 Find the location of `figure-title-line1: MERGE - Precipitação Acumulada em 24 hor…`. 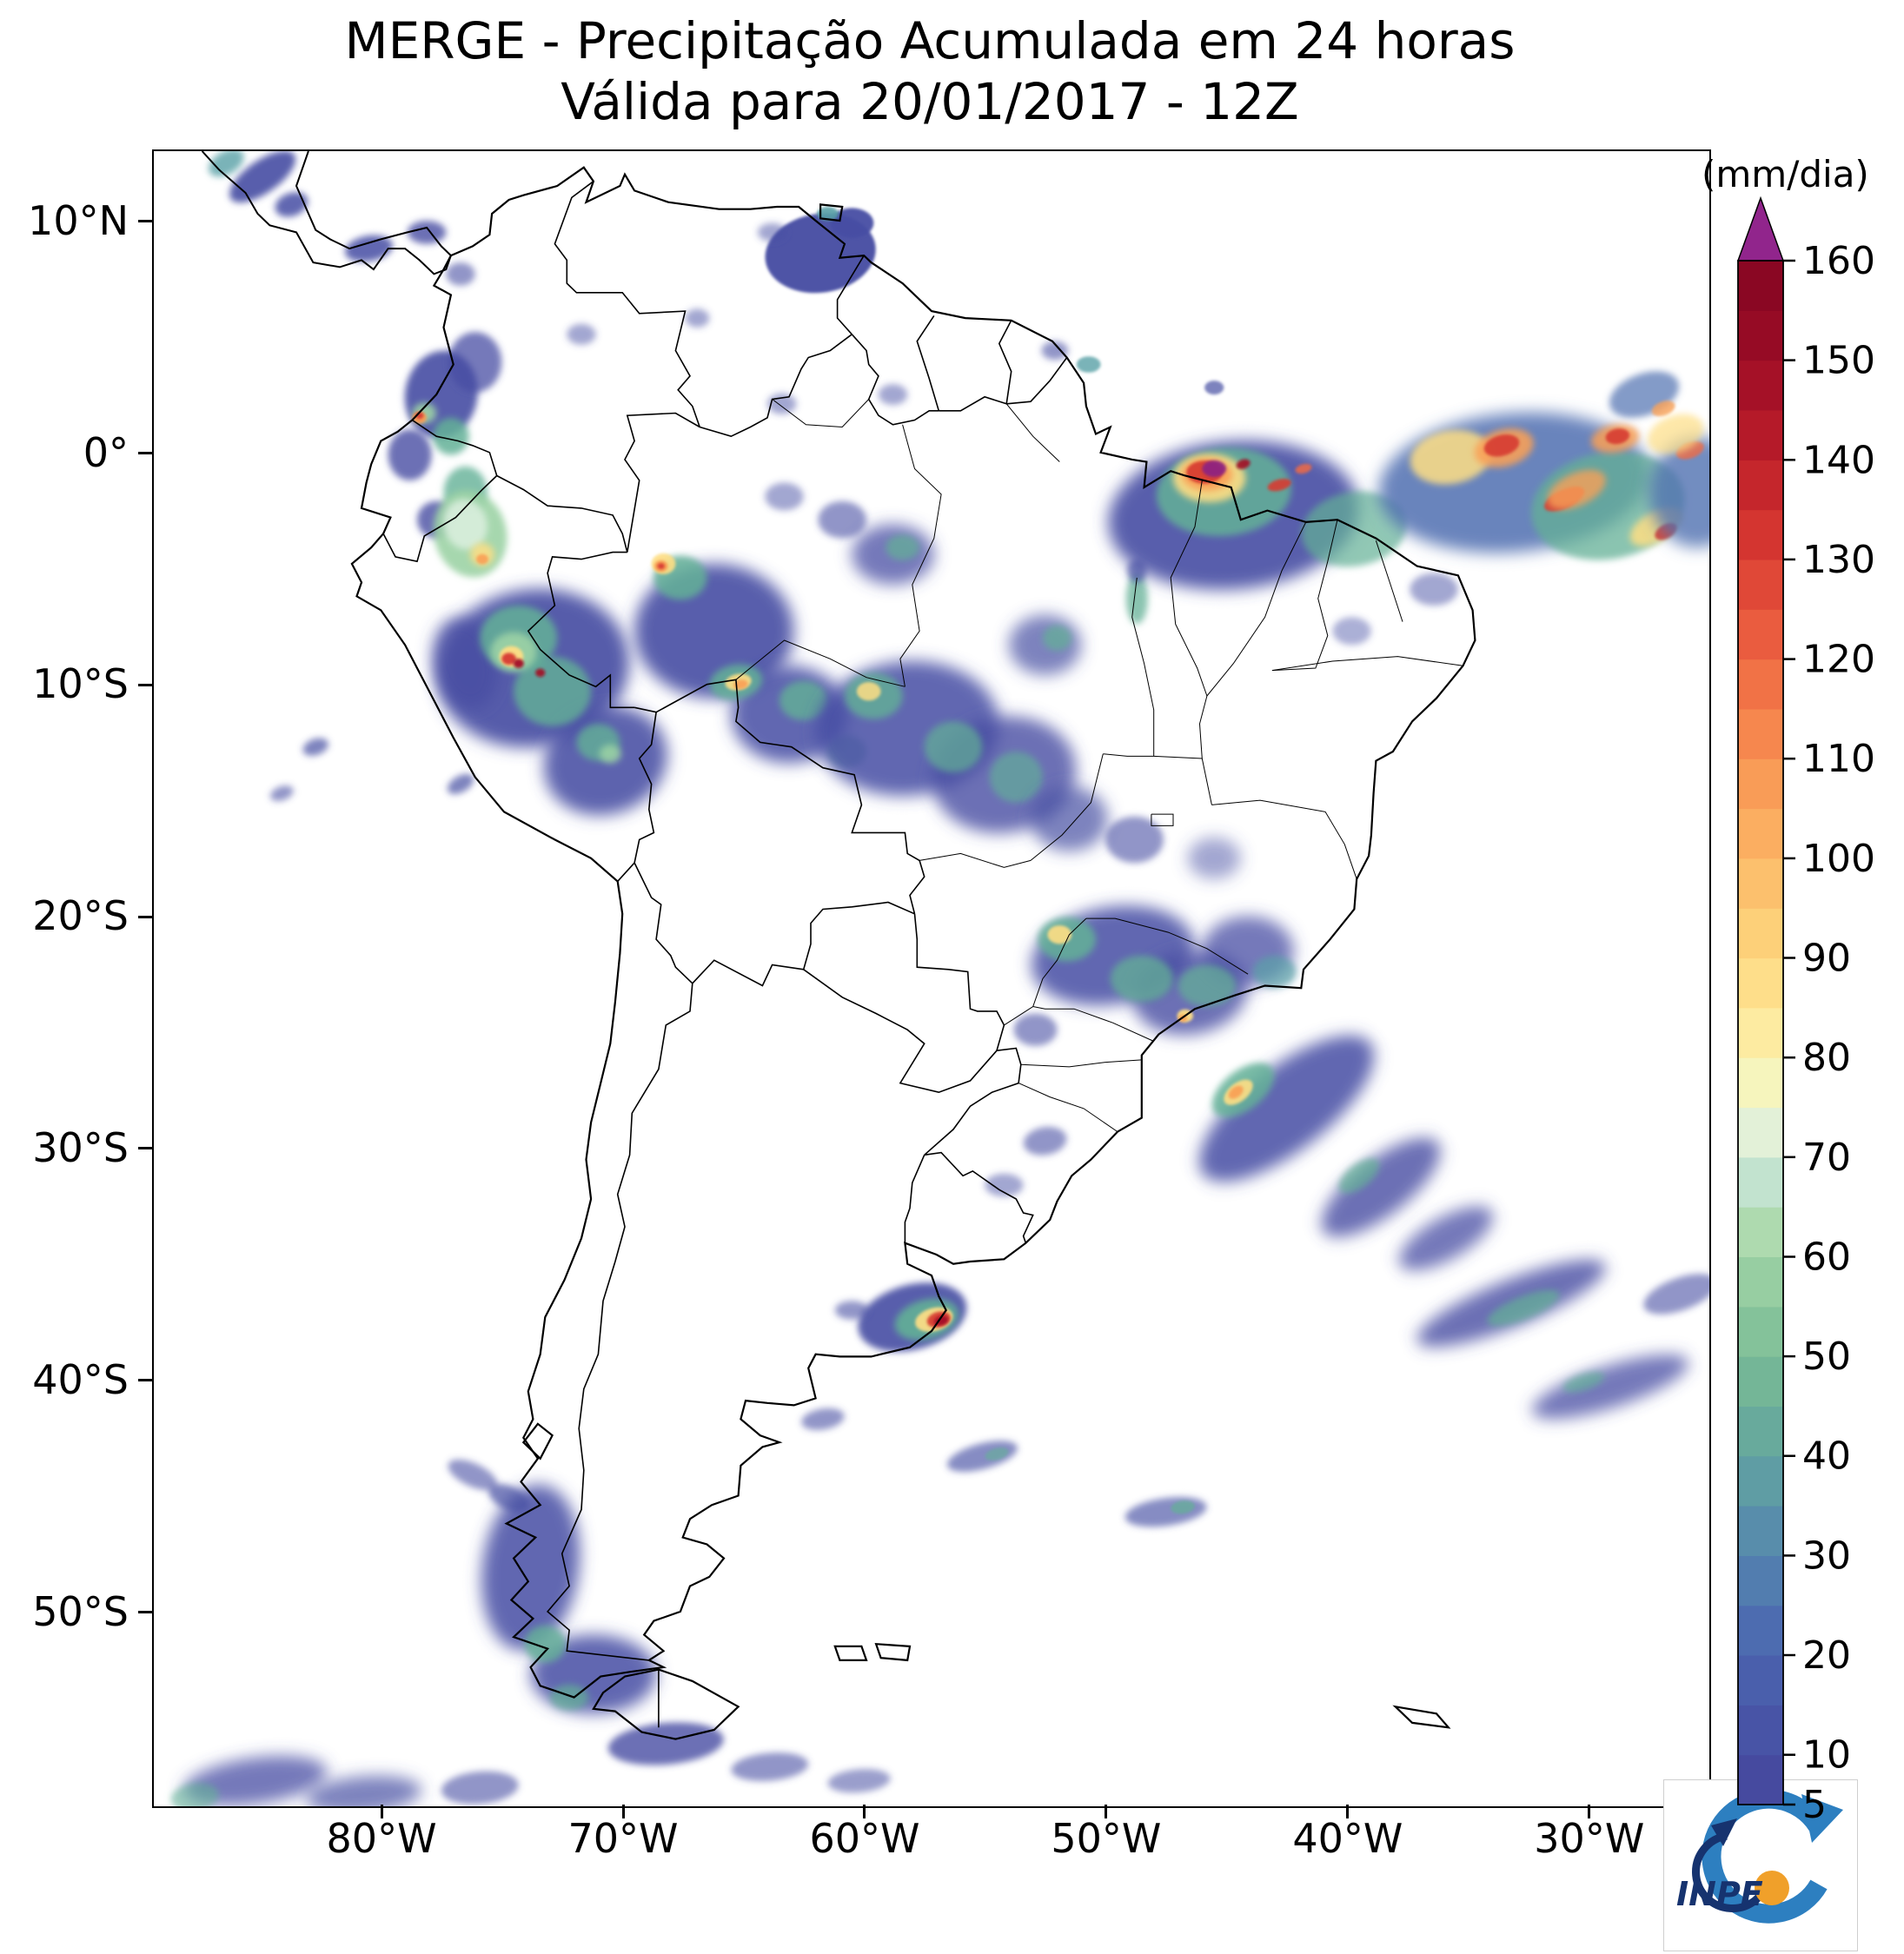

figure-title-line1: MERGE - Precipitação Acumulada em 24 hor… is located at coordinates (930, 40).